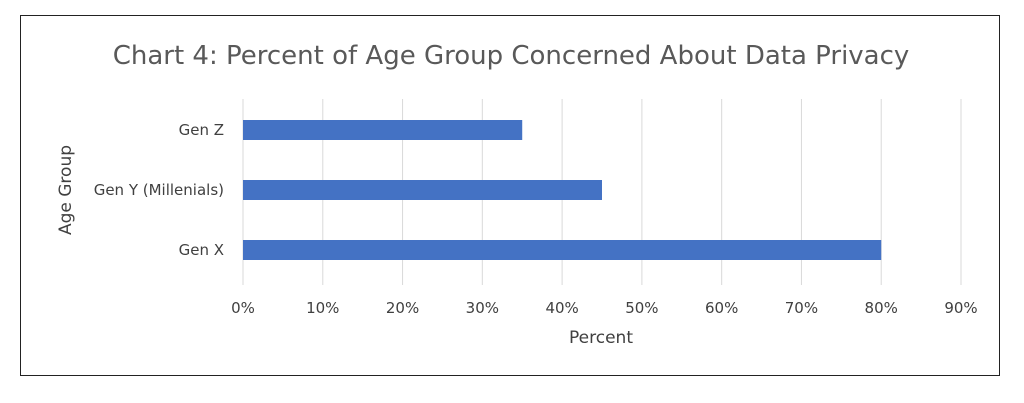 This screenshot has width=1024, height=403. I want to click on y-axis-title: Age Group, so click(66, 190).